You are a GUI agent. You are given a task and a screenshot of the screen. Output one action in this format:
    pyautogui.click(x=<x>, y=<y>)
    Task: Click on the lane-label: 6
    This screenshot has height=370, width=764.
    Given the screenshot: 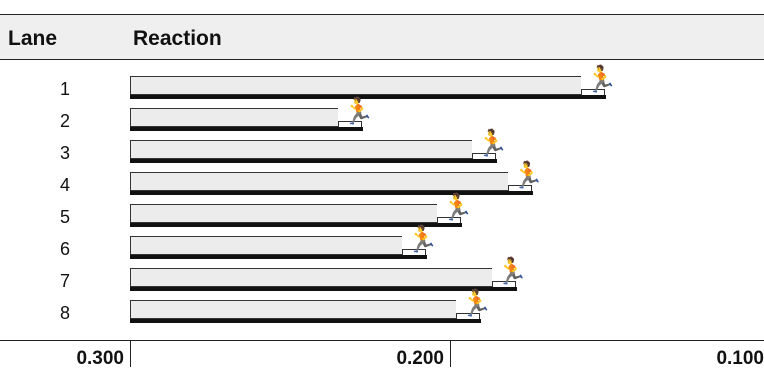 What is the action you would take?
    pyautogui.click(x=65, y=249)
    